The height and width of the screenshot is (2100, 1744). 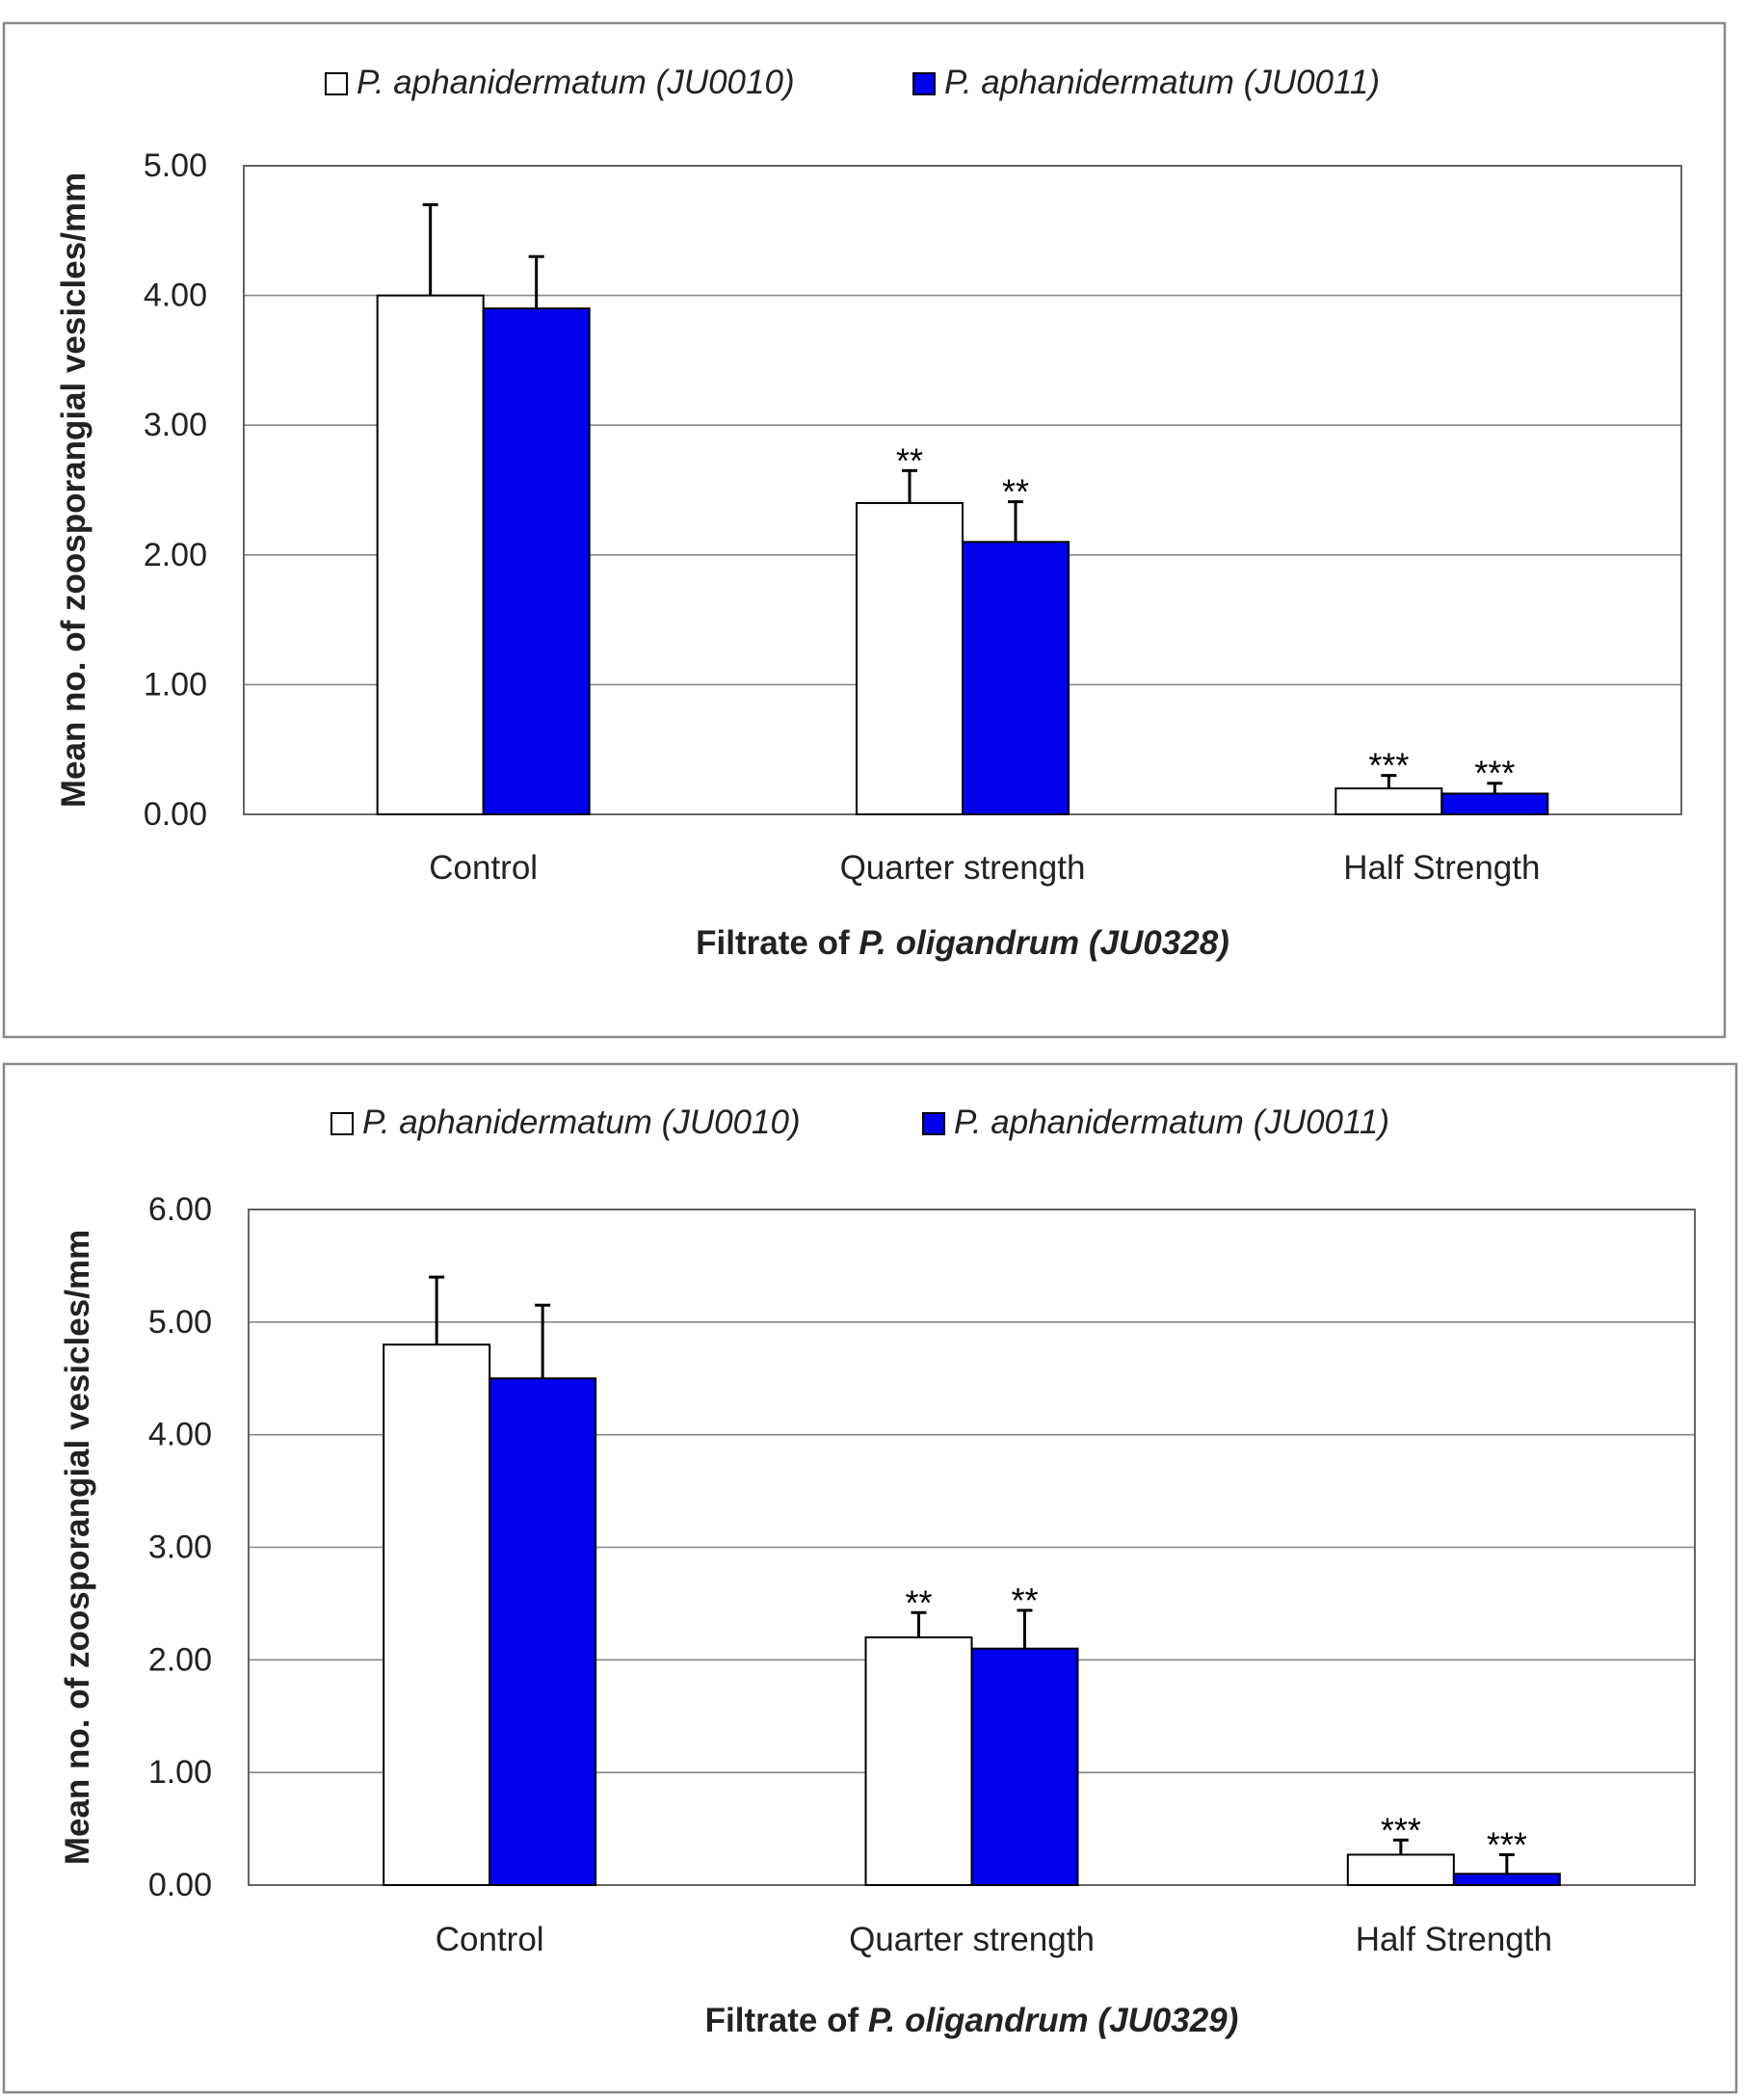 I want to click on x-axis-title: Filtrate of P. oligandrum (JU0328), so click(x=962, y=943).